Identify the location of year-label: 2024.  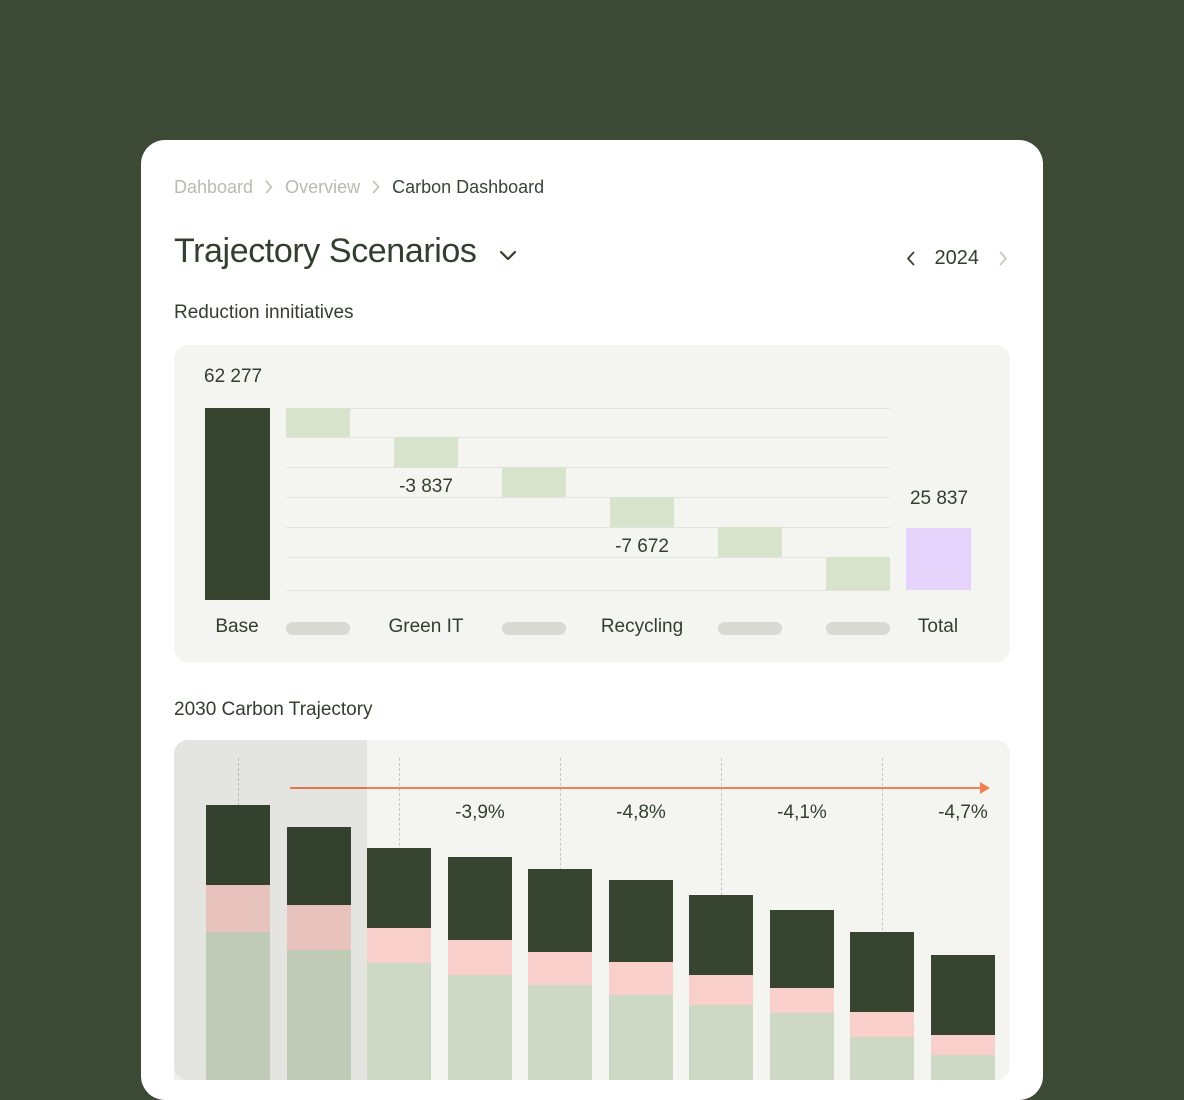
(957, 257).